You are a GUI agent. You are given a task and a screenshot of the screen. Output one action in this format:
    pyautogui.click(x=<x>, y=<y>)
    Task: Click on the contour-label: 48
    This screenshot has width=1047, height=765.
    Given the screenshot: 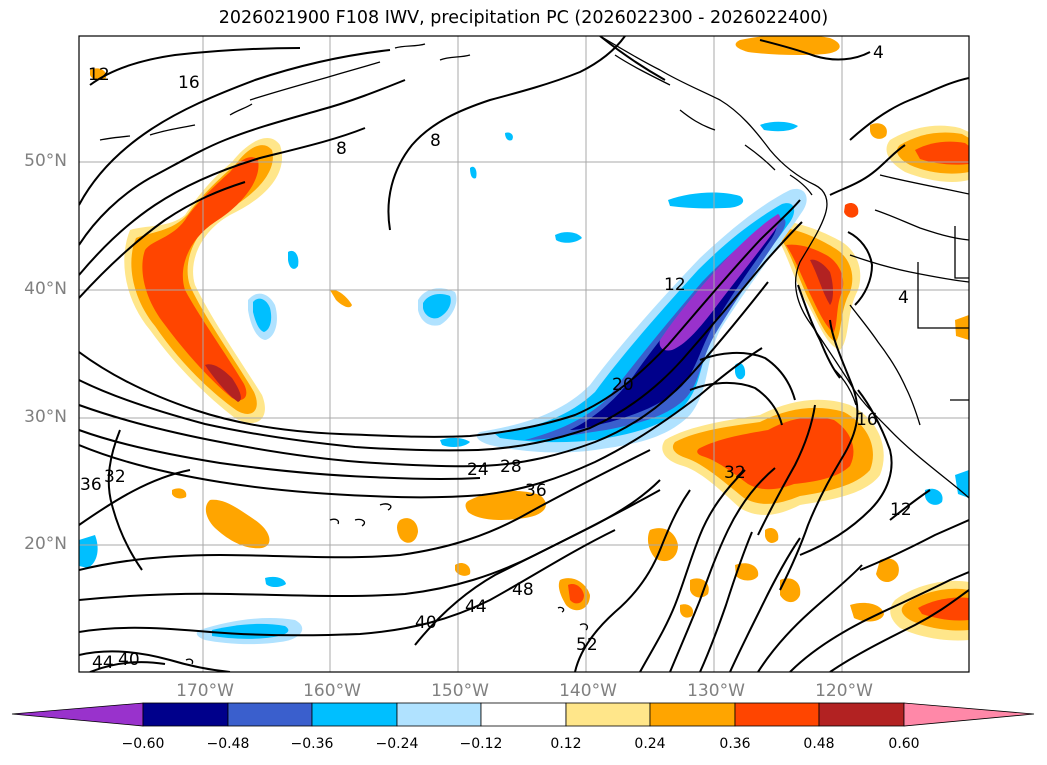 What is the action you would take?
    pyautogui.click(x=523, y=590)
    